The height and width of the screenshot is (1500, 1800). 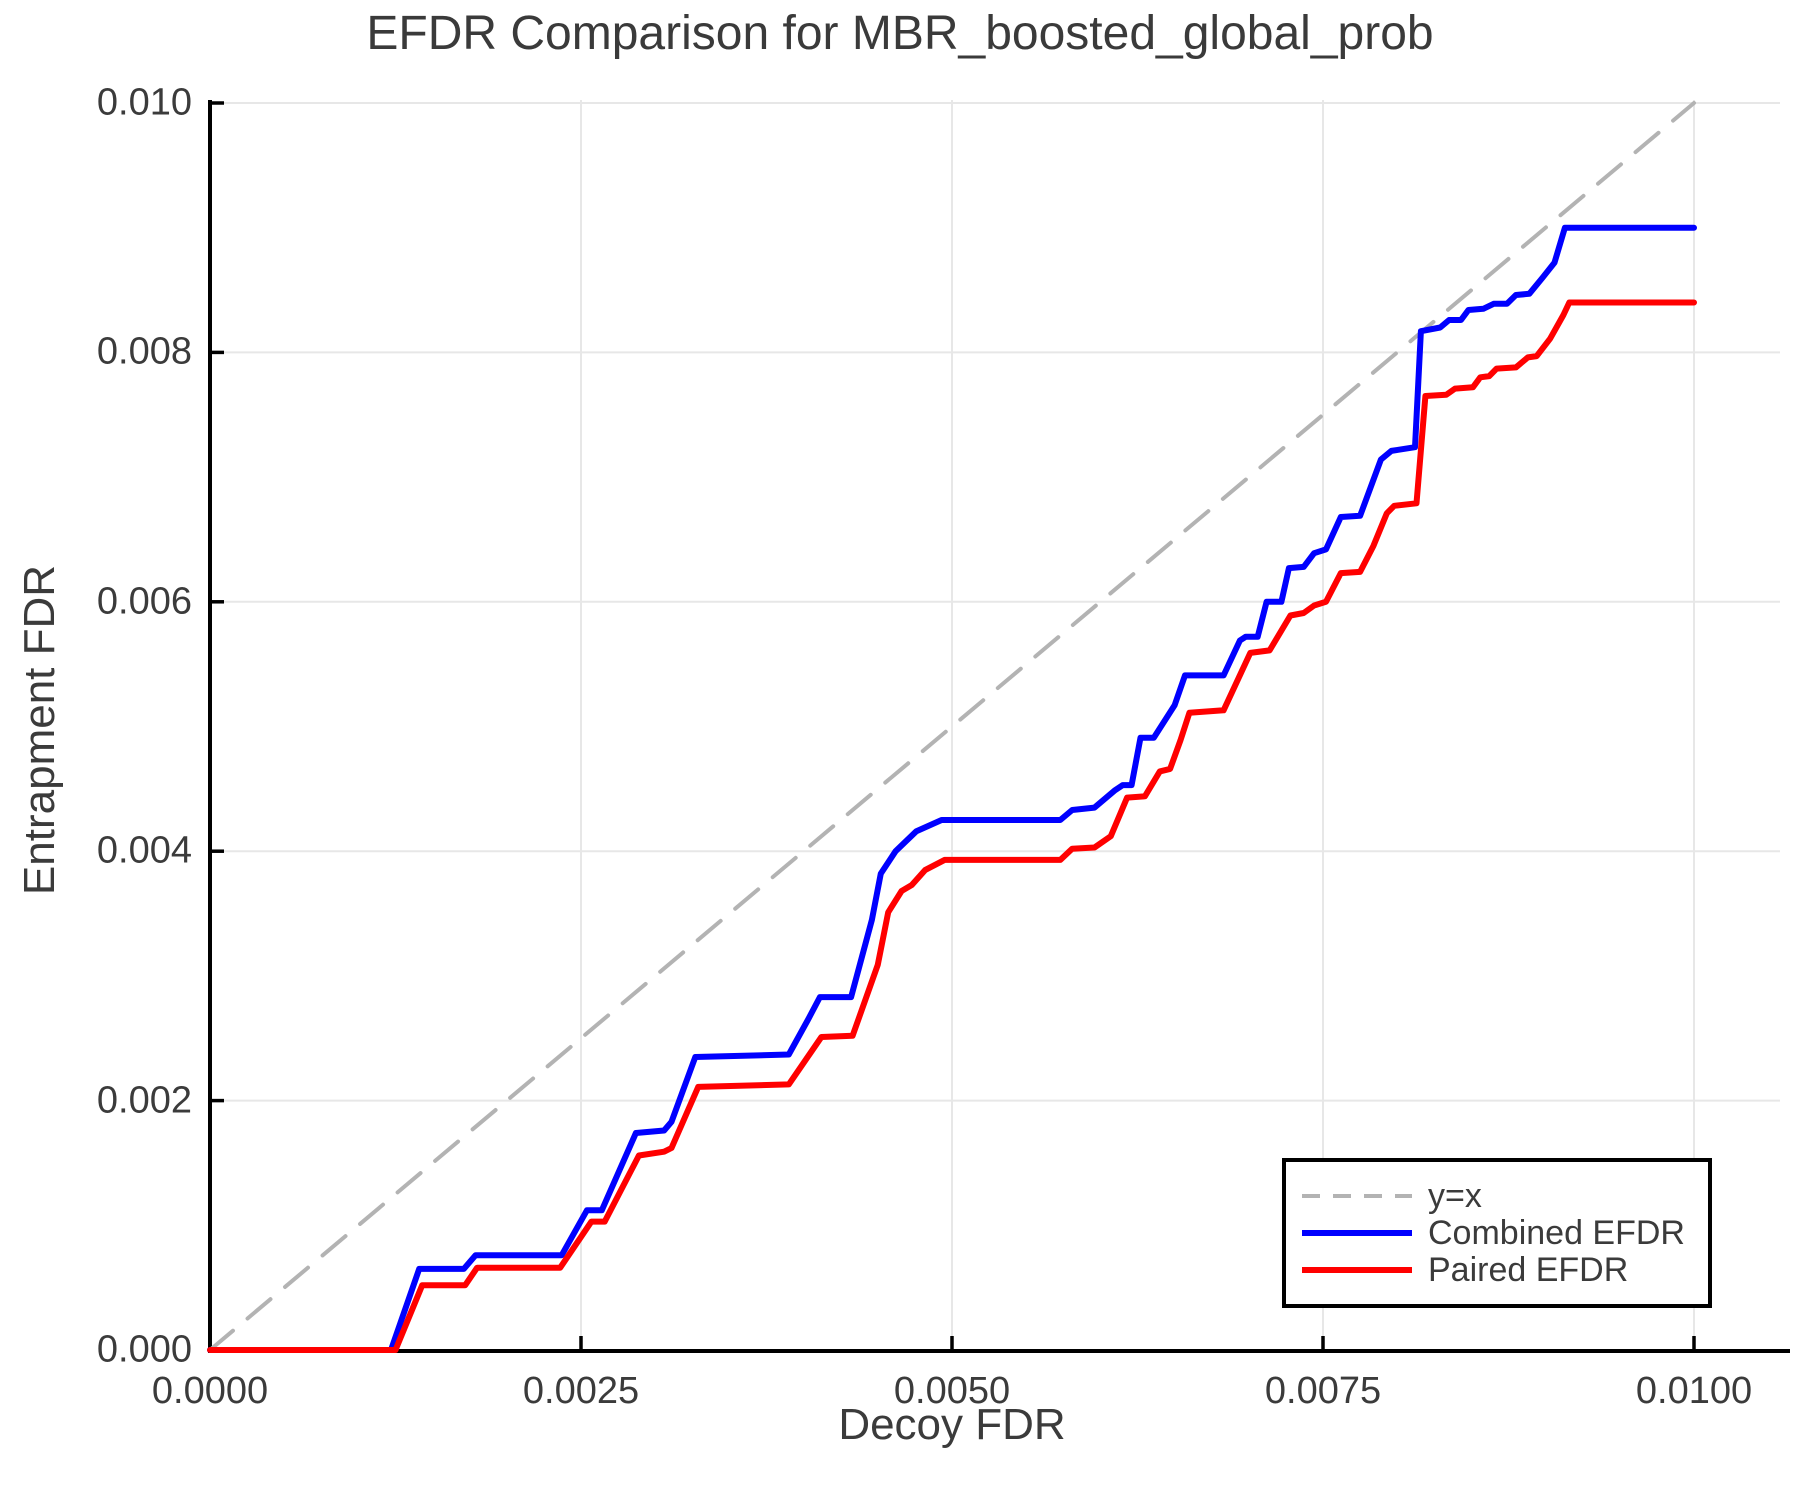 I want to click on y-tick-label: 0.006, so click(x=144, y=601).